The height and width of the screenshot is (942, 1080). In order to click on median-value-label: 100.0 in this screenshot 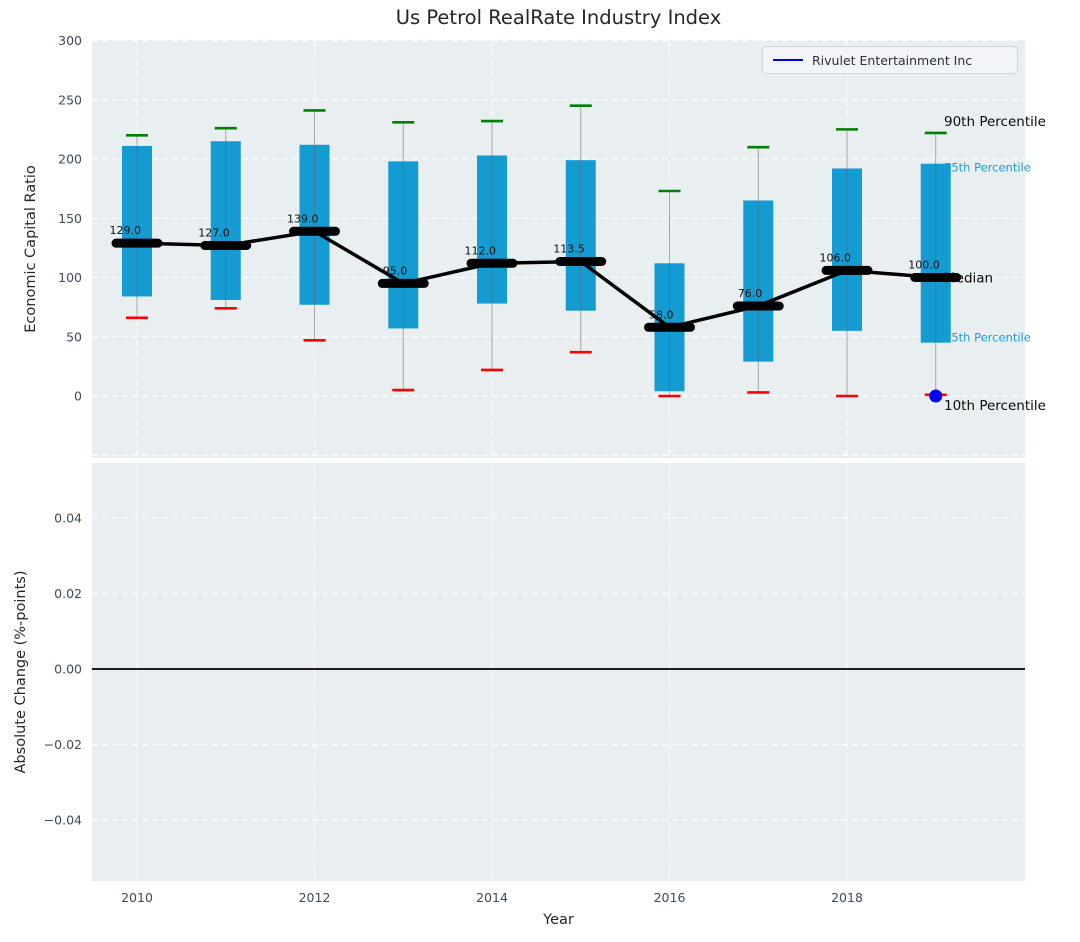, I will do `click(924, 265)`.